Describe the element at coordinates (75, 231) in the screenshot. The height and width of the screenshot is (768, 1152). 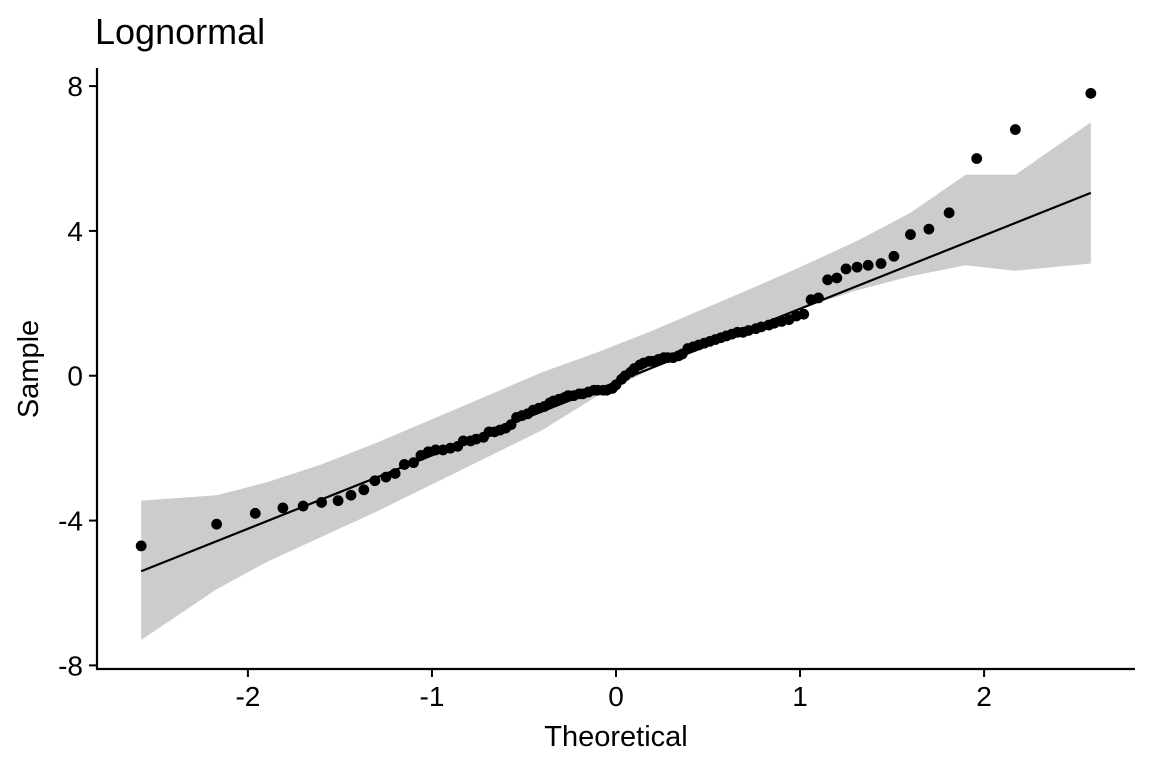
I see `y-tick-label: 4` at that location.